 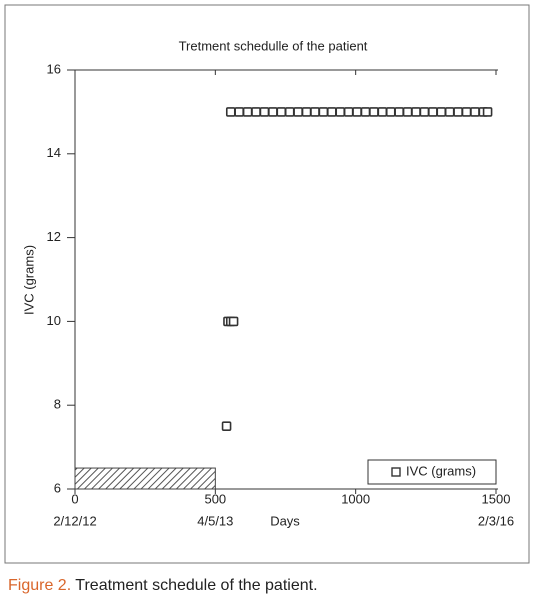 I want to click on y-tick-label: 6, so click(x=57, y=487).